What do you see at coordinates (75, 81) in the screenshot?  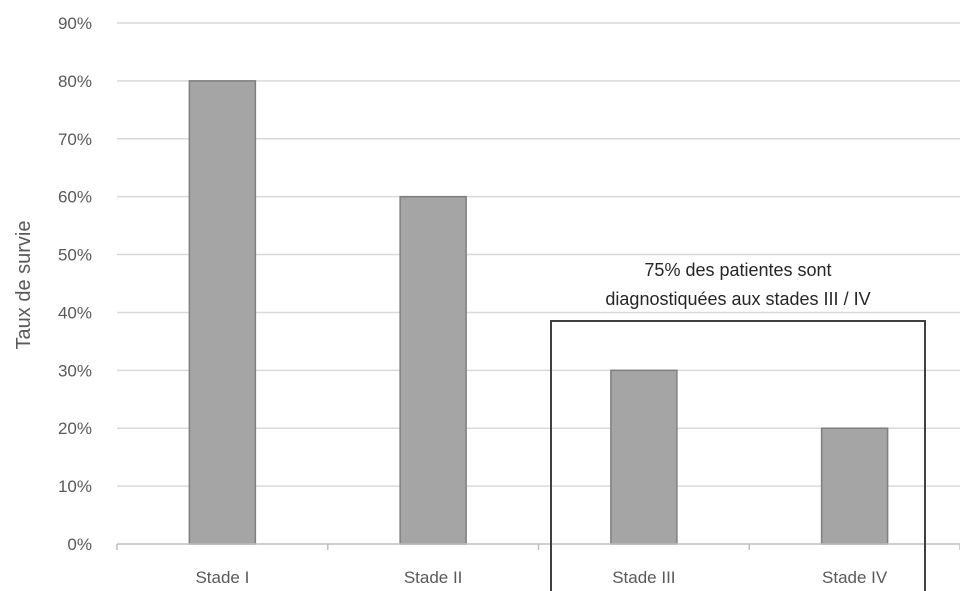 I see `y-tick-label: 80%` at bounding box center [75, 81].